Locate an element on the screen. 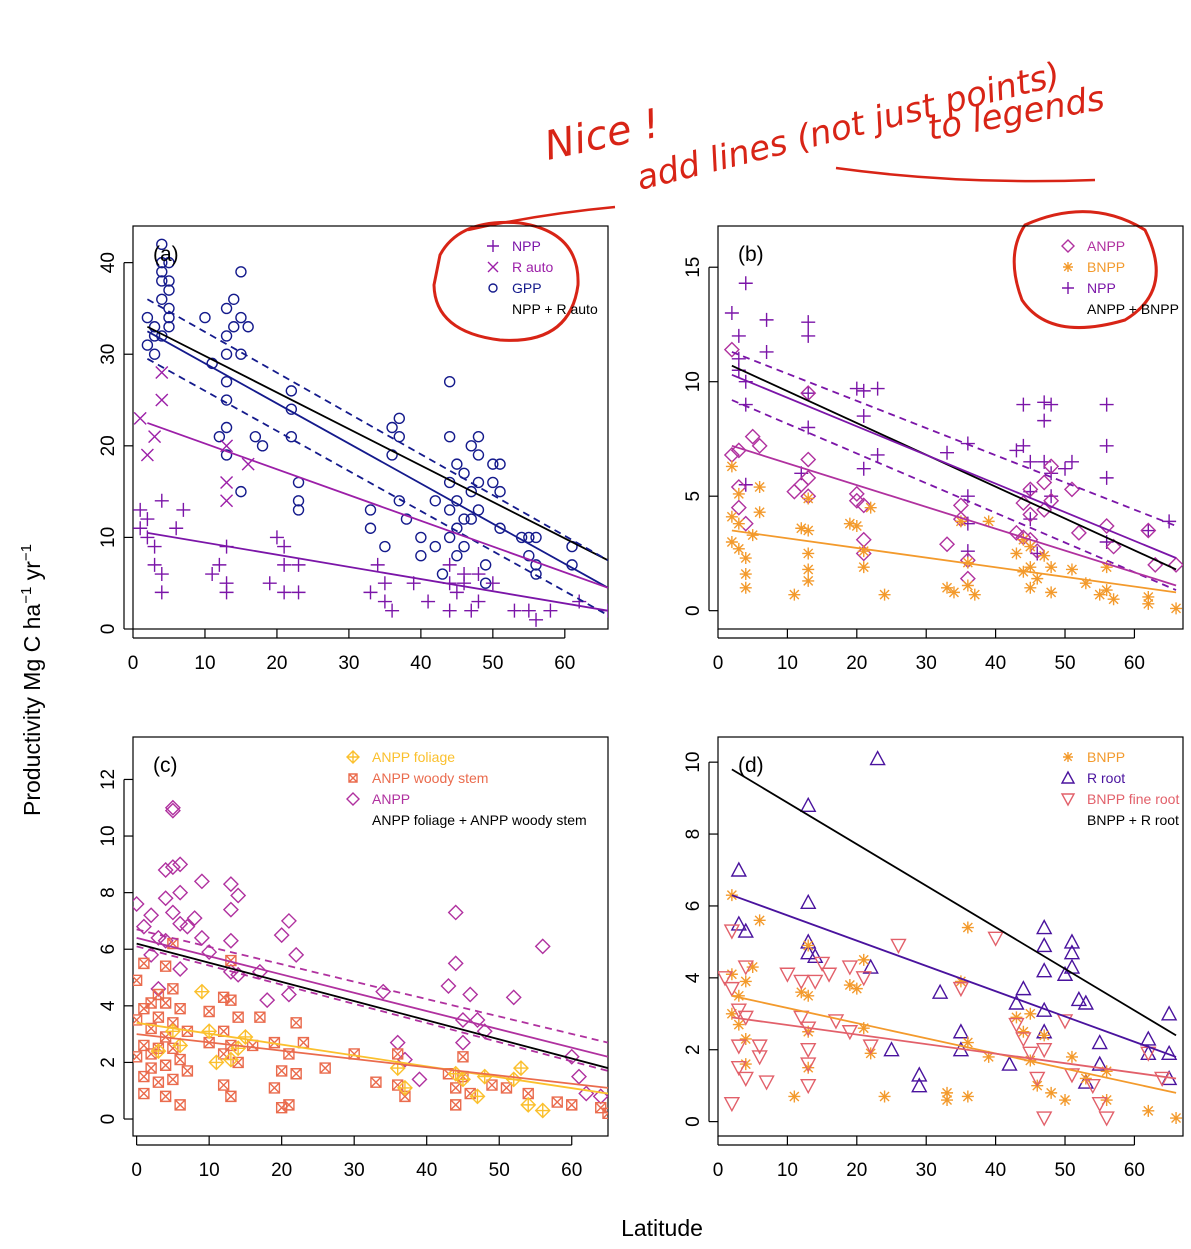 This screenshot has height=1249, width=1191. x-tick-label: 50 is located at coordinates (1064, 1170).